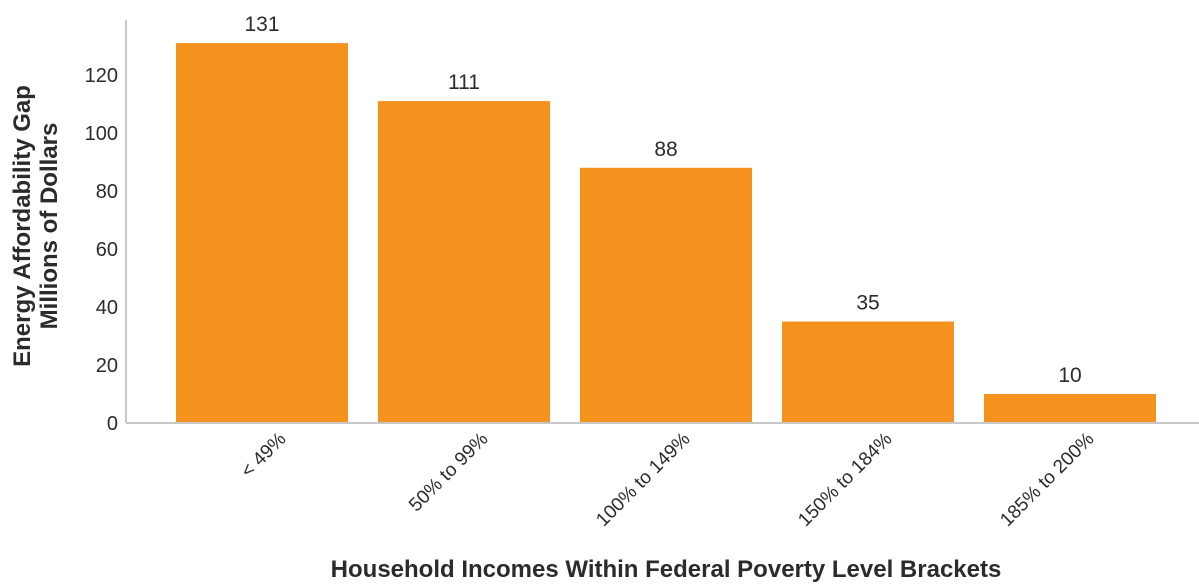  I want to click on y-axis-title-line-1: Energy Affordability Gap, so click(22, 226).